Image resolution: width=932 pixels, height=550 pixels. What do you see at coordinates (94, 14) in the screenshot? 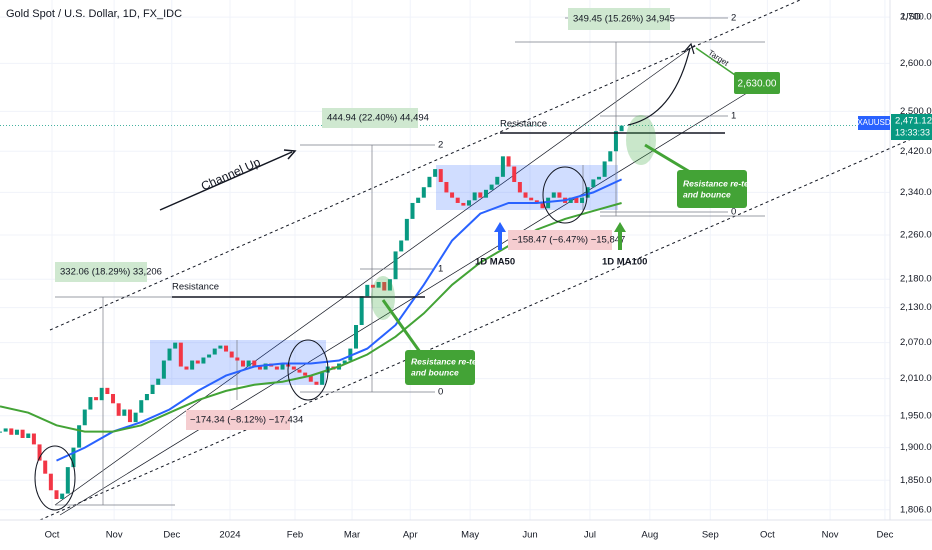
I see `chart-title: Gold Spot / U.S. Dollar, 1D, FX_IDC` at bounding box center [94, 14].